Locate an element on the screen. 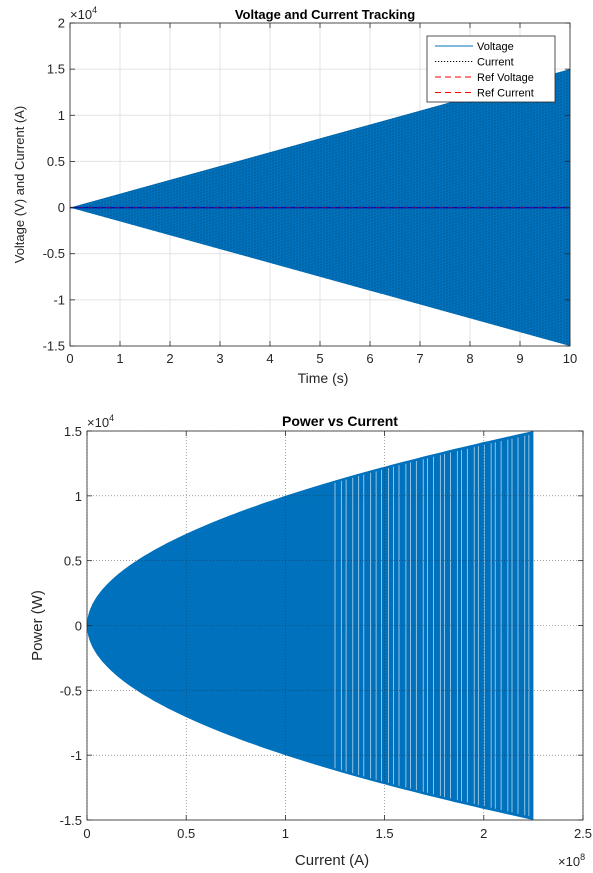 The width and height of the screenshot is (593, 873). x-tick-label: 10 is located at coordinates (570, 358).